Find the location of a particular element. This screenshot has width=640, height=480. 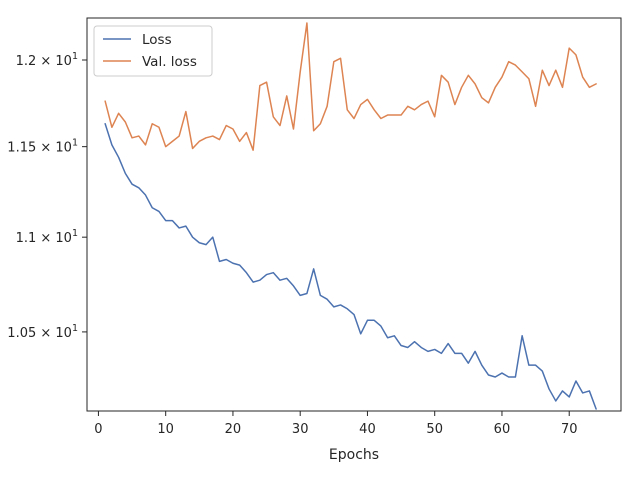

y-tick-label: 1.05 × 10¹ is located at coordinates (42, 332).